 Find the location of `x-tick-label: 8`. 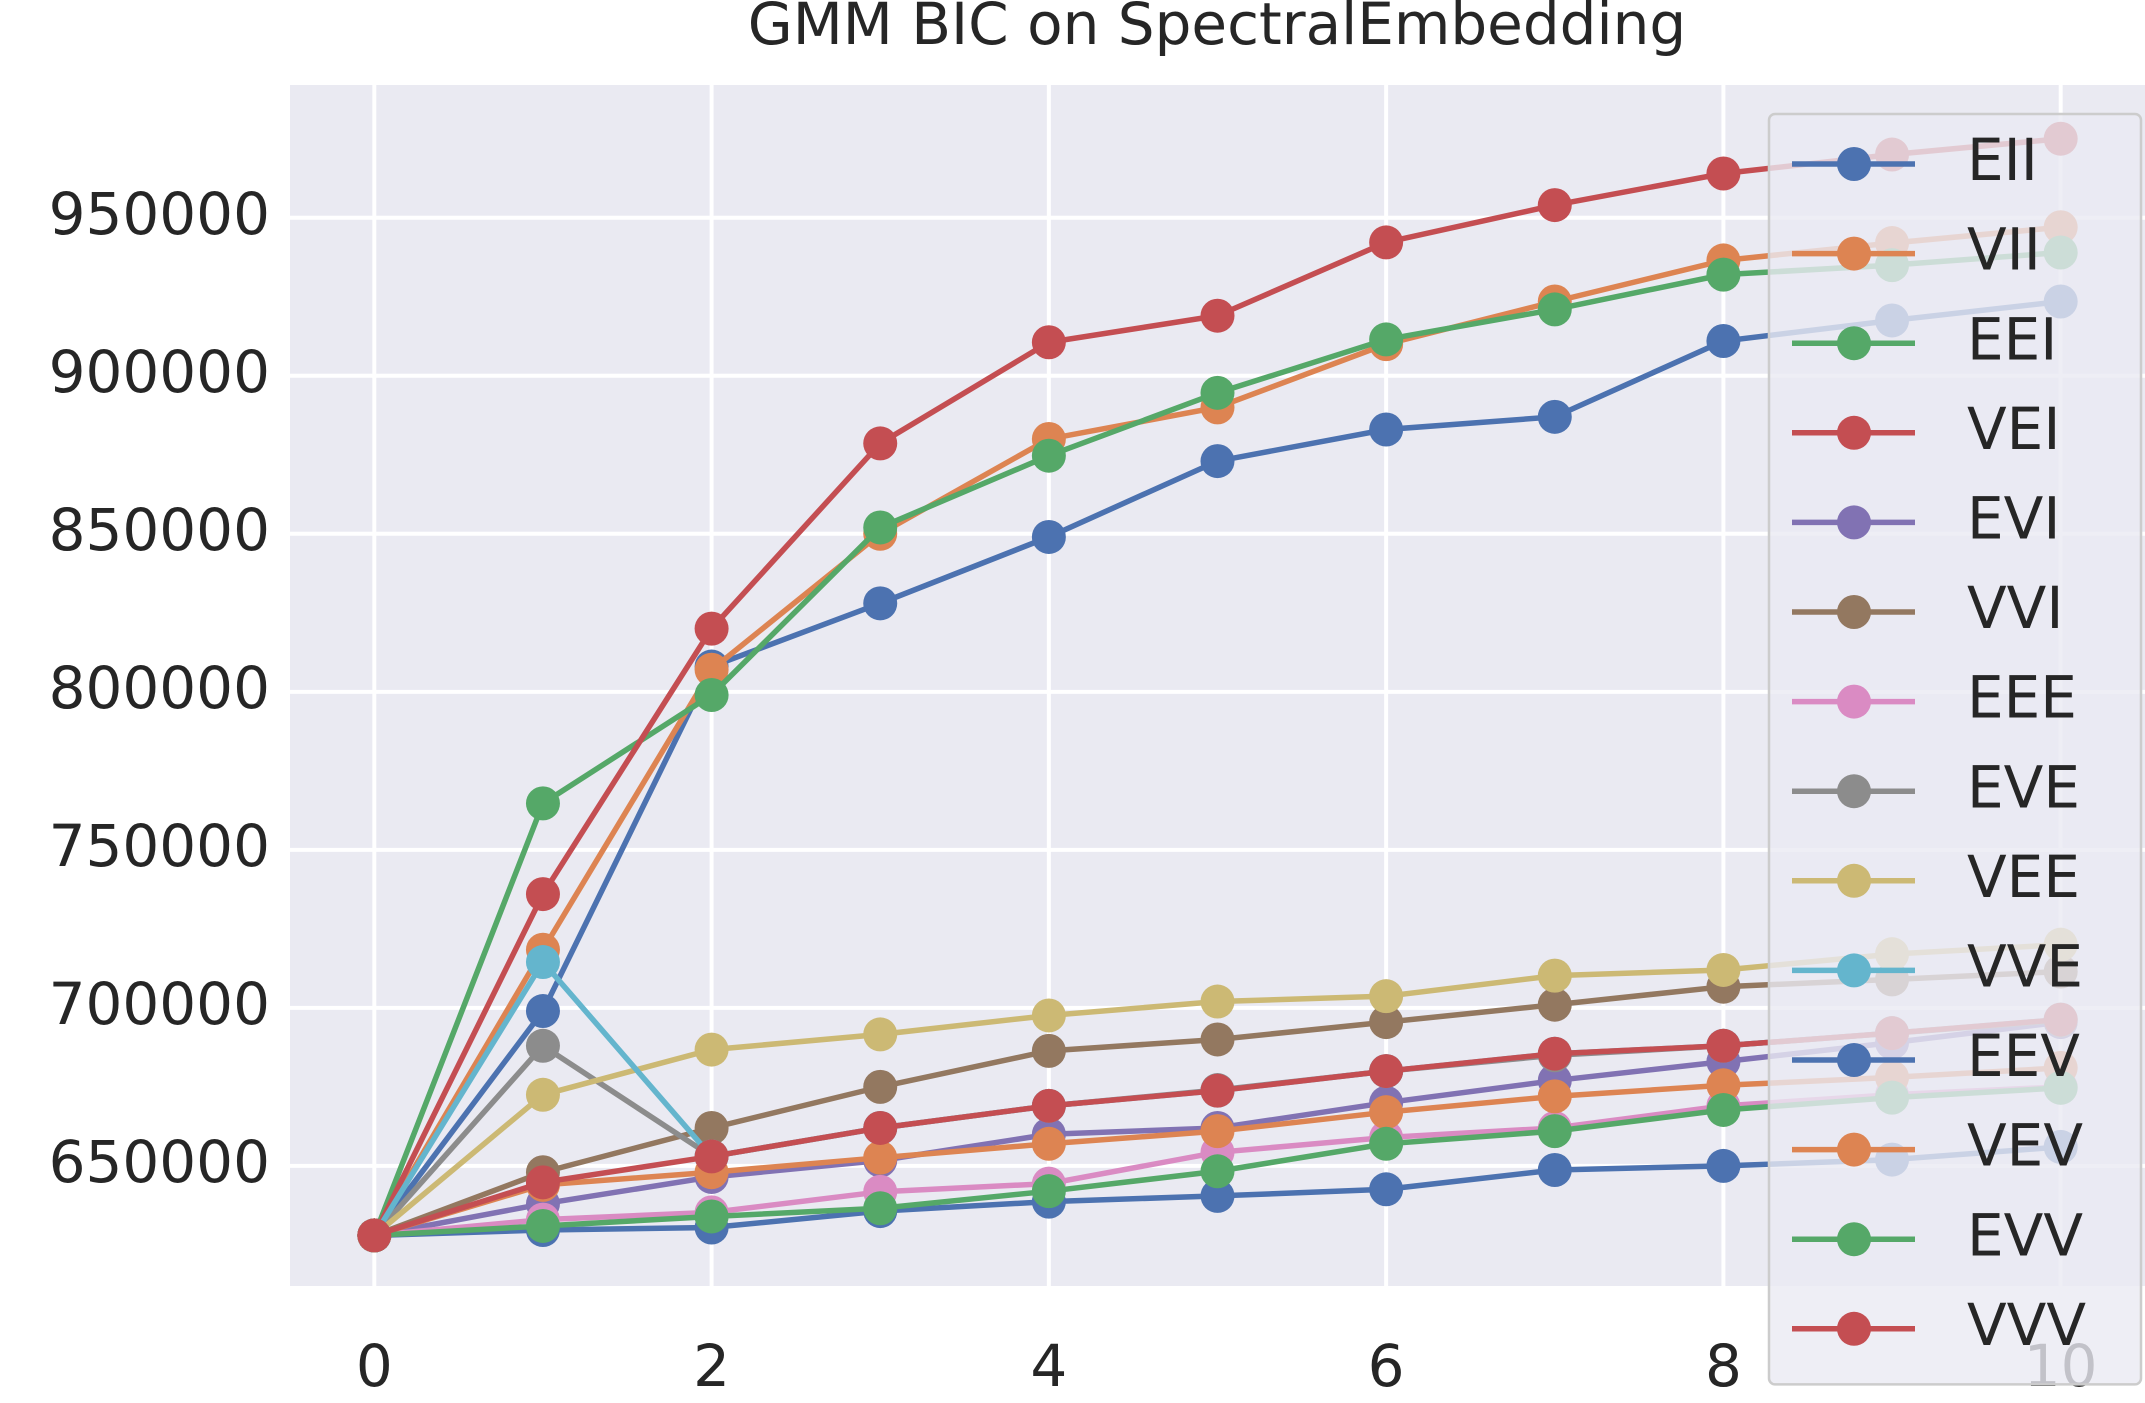

x-tick-label: 8 is located at coordinates (1723, 1366).